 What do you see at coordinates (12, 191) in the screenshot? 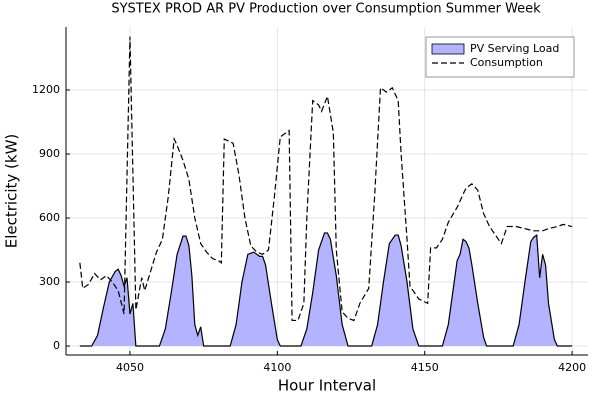
I see `y-axis-label: Electricity (kW)` at bounding box center [12, 191].